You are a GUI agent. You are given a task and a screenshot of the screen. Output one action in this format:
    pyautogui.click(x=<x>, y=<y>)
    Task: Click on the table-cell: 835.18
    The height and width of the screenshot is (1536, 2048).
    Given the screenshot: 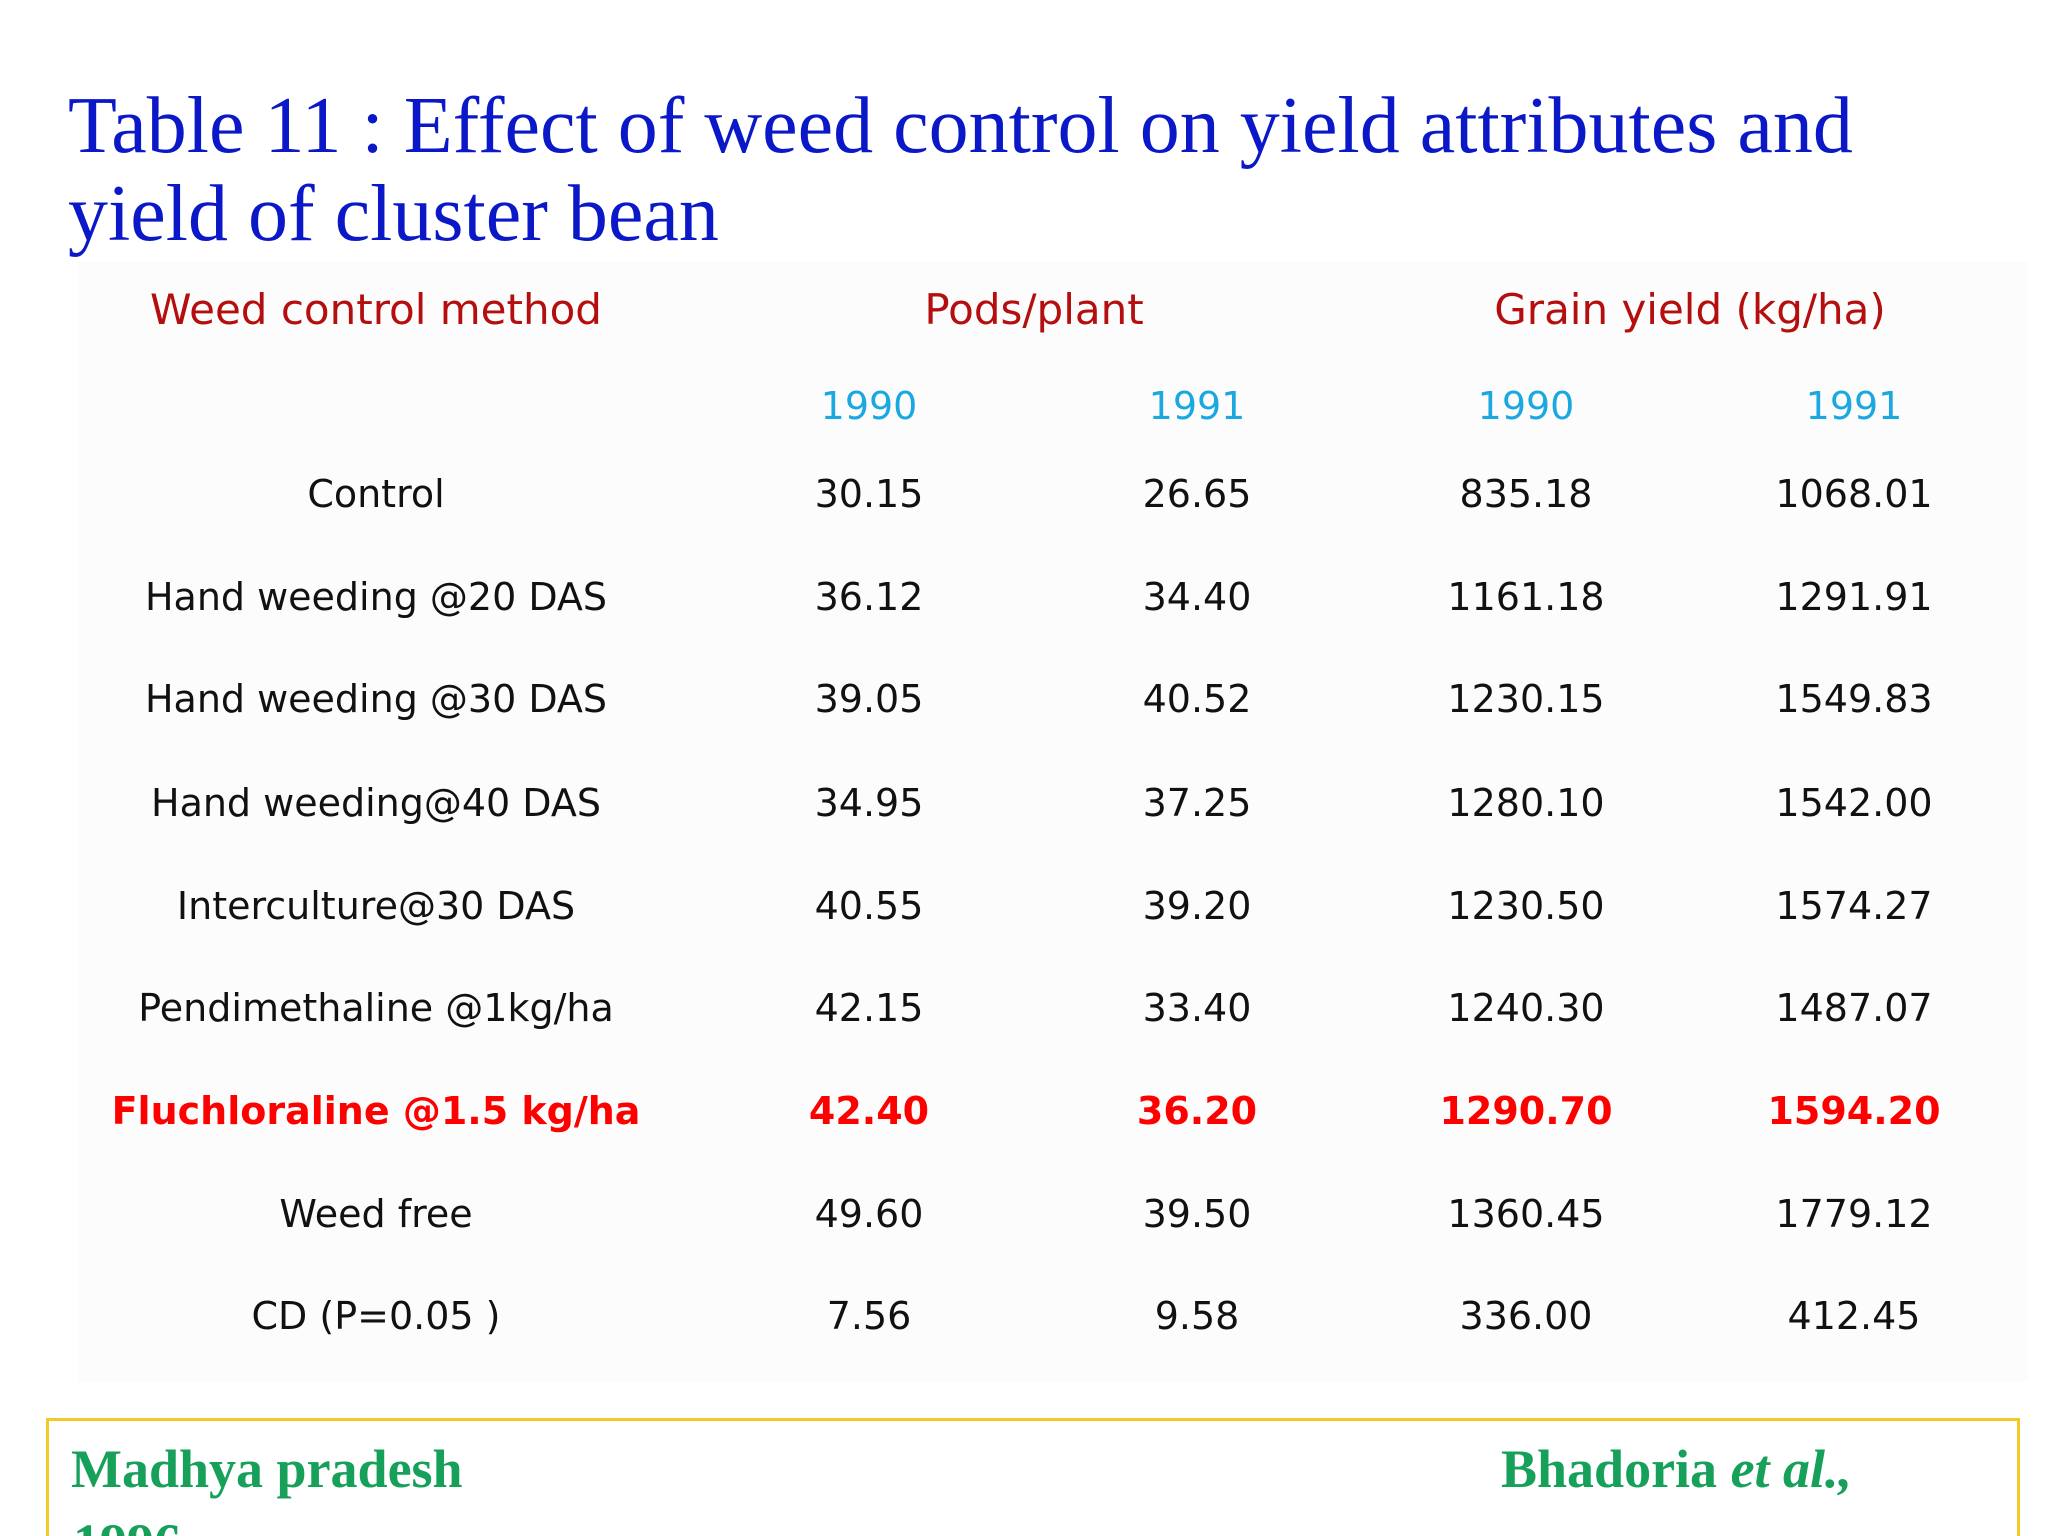 What is the action you would take?
    pyautogui.click(x=1526, y=494)
    